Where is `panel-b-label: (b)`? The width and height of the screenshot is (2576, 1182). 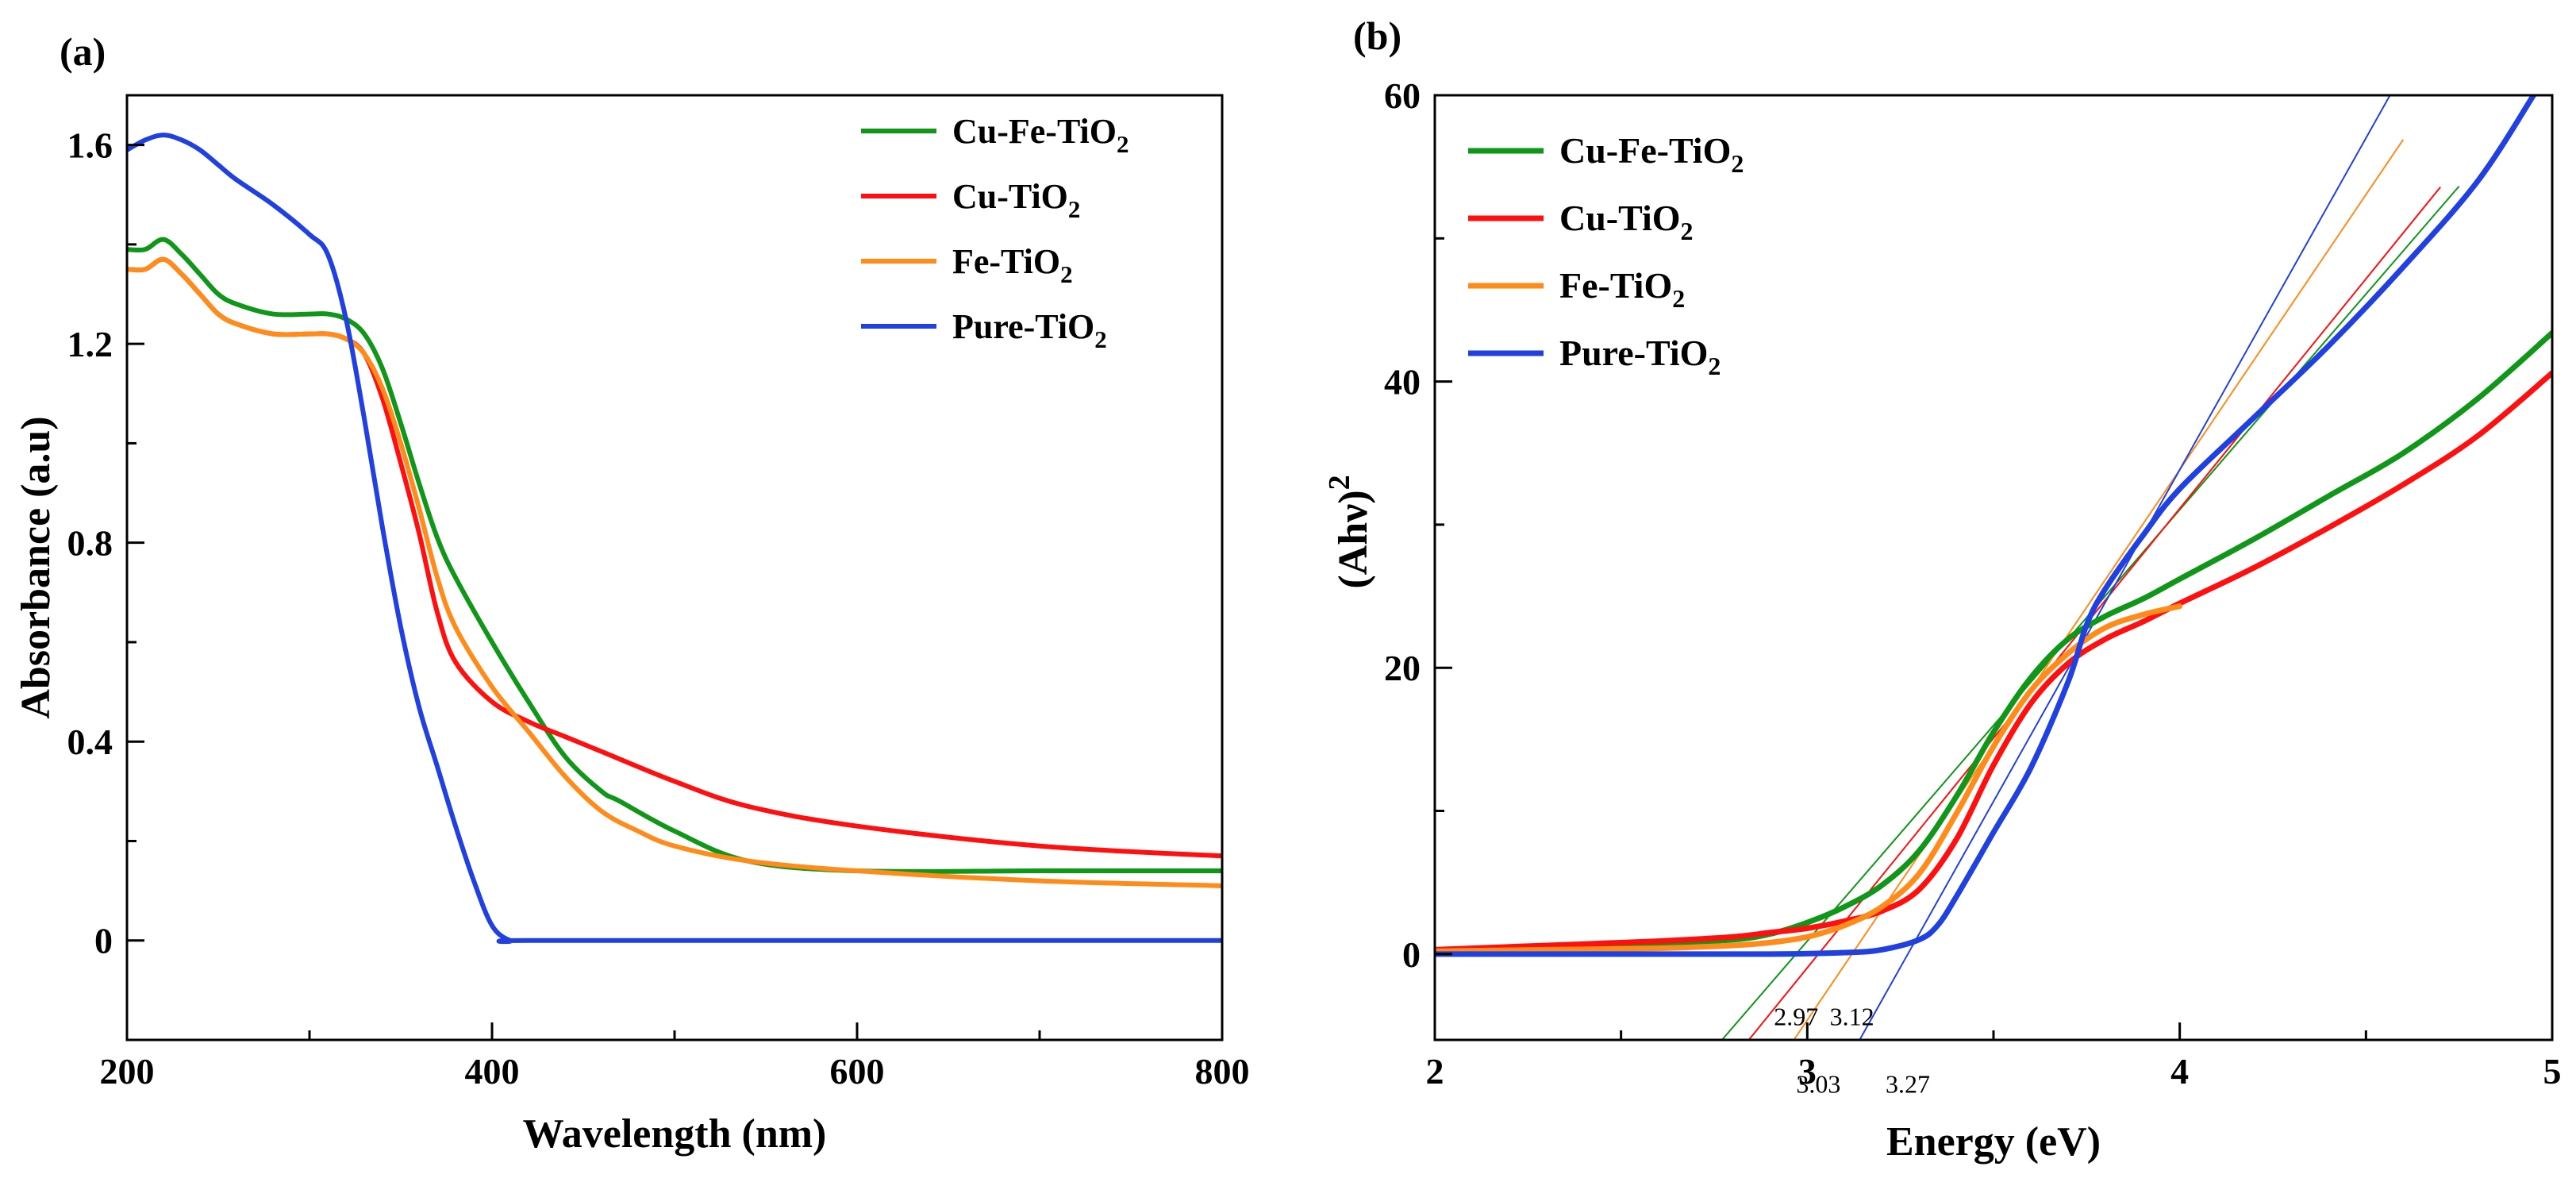 panel-b-label: (b) is located at coordinates (1377, 35).